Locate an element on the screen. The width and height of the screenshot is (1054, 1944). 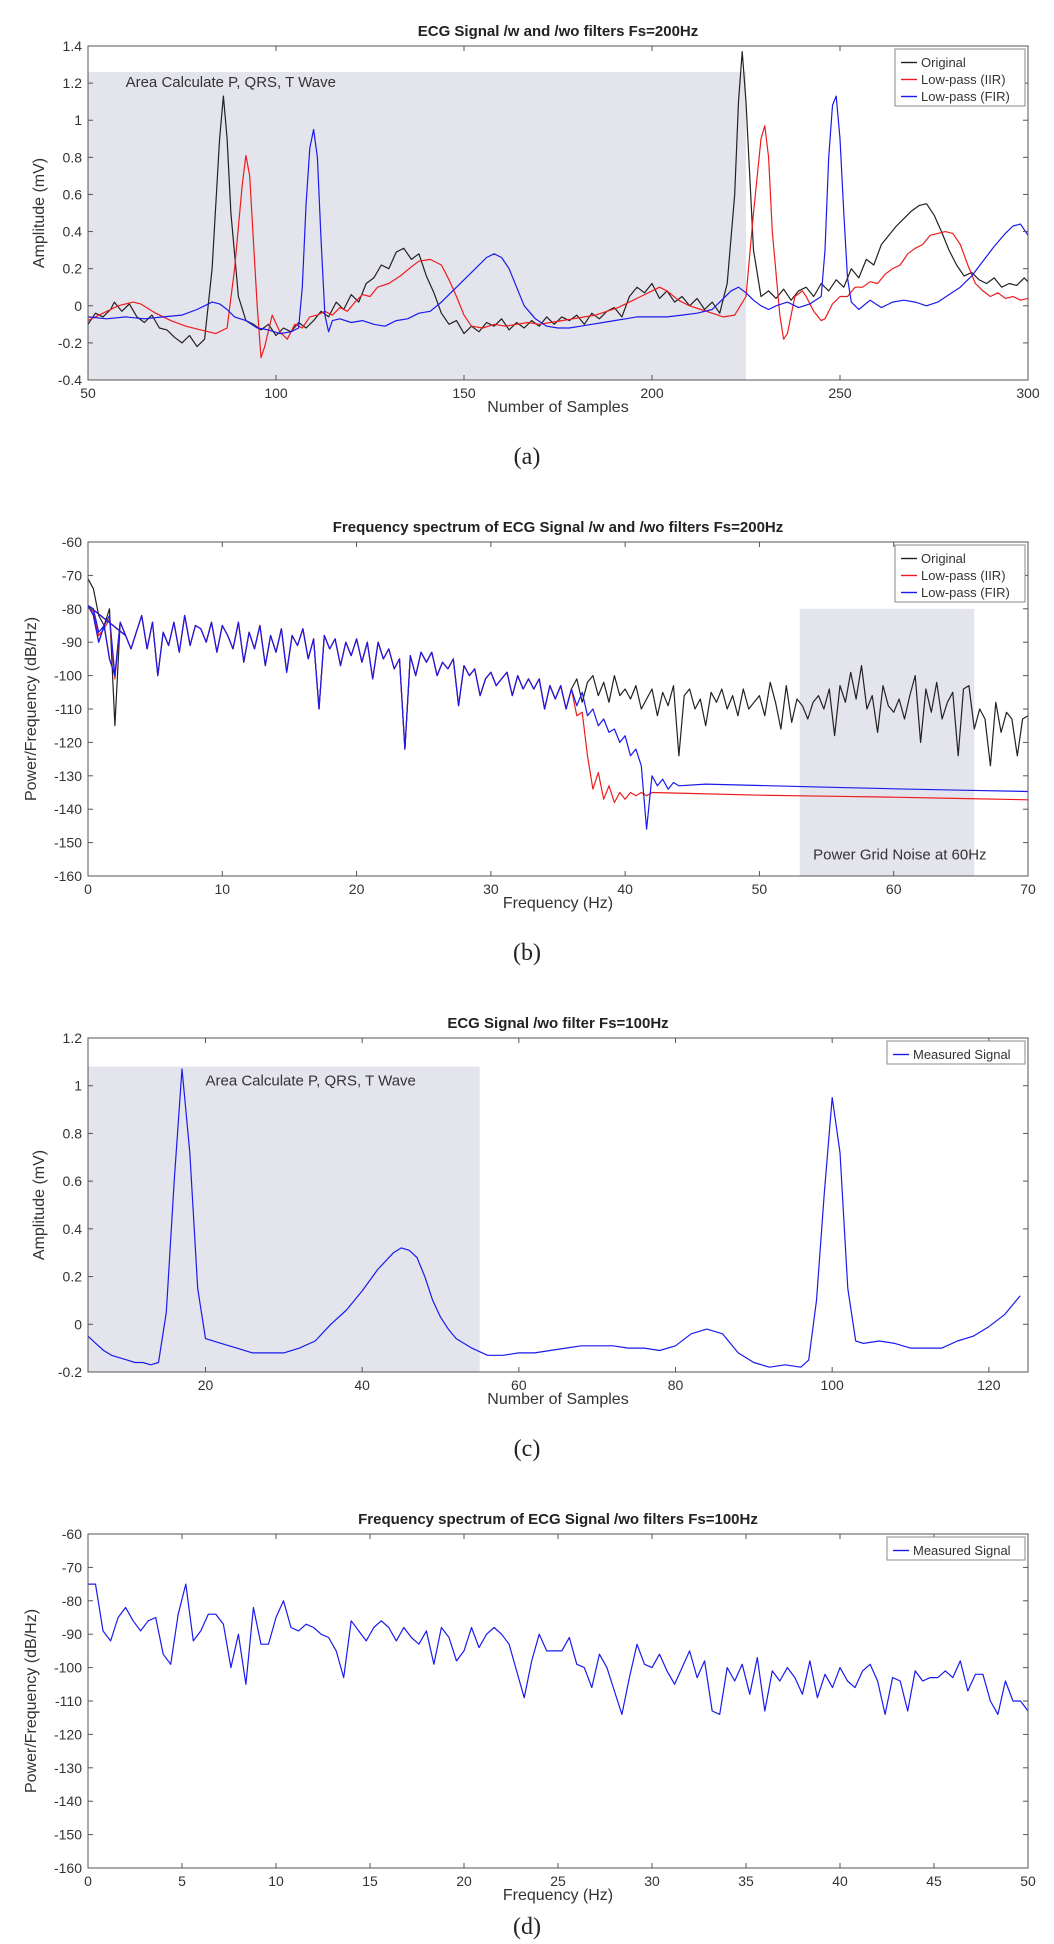
series-line-original is located at coordinates (558, 199).